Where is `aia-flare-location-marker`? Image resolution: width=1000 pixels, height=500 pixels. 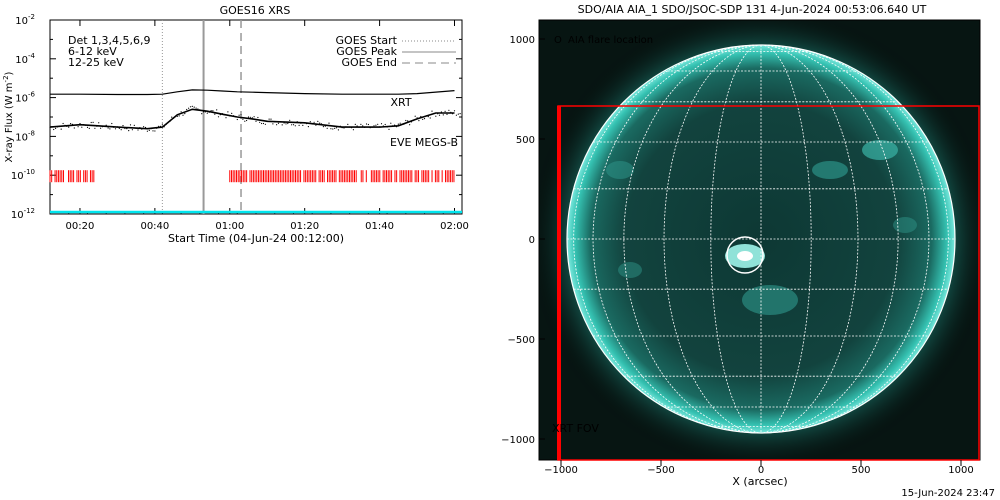
aia-flare-location-marker is located at coordinates (745, 255).